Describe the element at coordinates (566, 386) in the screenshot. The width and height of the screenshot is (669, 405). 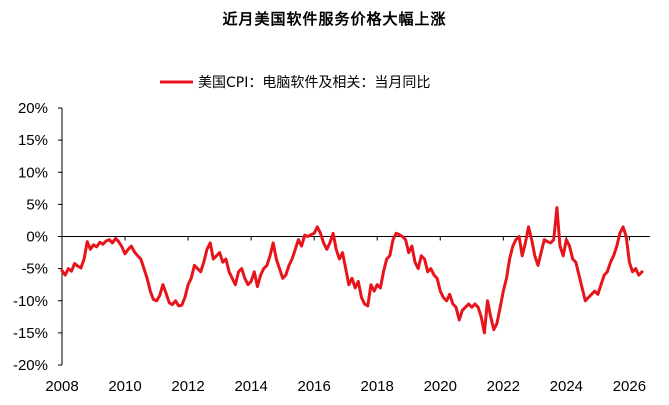
I see `x-tick-label: 2024` at that location.